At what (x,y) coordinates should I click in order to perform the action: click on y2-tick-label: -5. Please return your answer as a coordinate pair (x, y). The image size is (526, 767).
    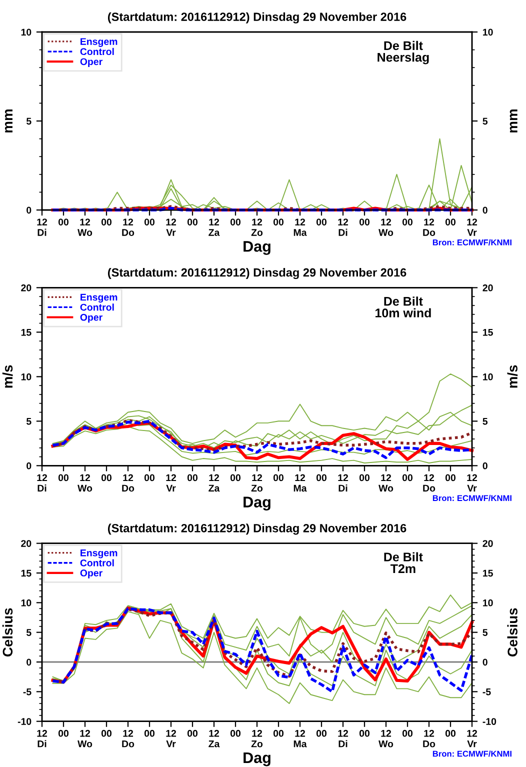
    Looking at the image, I should click on (486, 692).